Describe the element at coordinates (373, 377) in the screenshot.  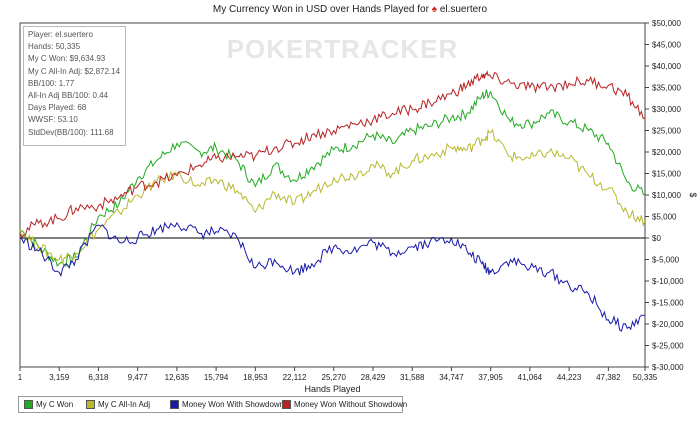
I see `x-tick-label: 28,429` at that location.